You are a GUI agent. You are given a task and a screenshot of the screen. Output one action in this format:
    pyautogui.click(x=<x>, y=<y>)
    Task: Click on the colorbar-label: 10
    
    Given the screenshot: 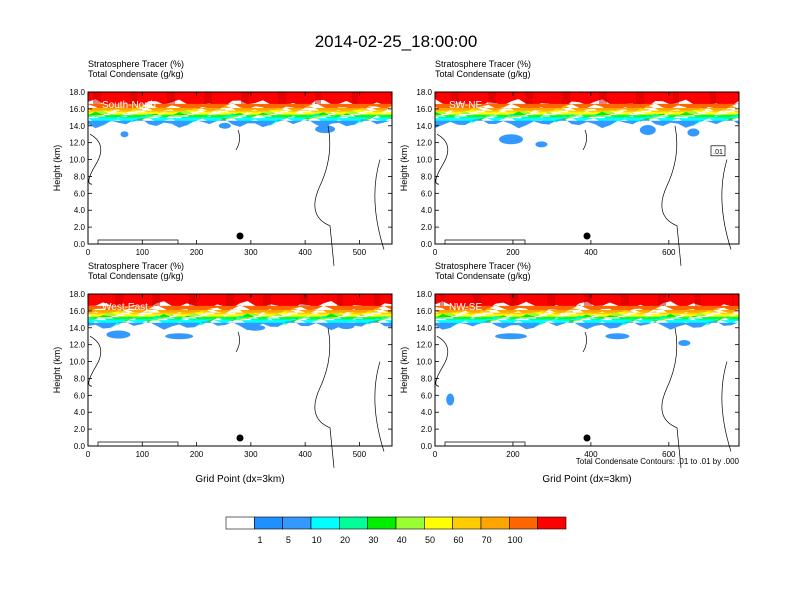 What is the action you would take?
    pyautogui.click(x=317, y=540)
    